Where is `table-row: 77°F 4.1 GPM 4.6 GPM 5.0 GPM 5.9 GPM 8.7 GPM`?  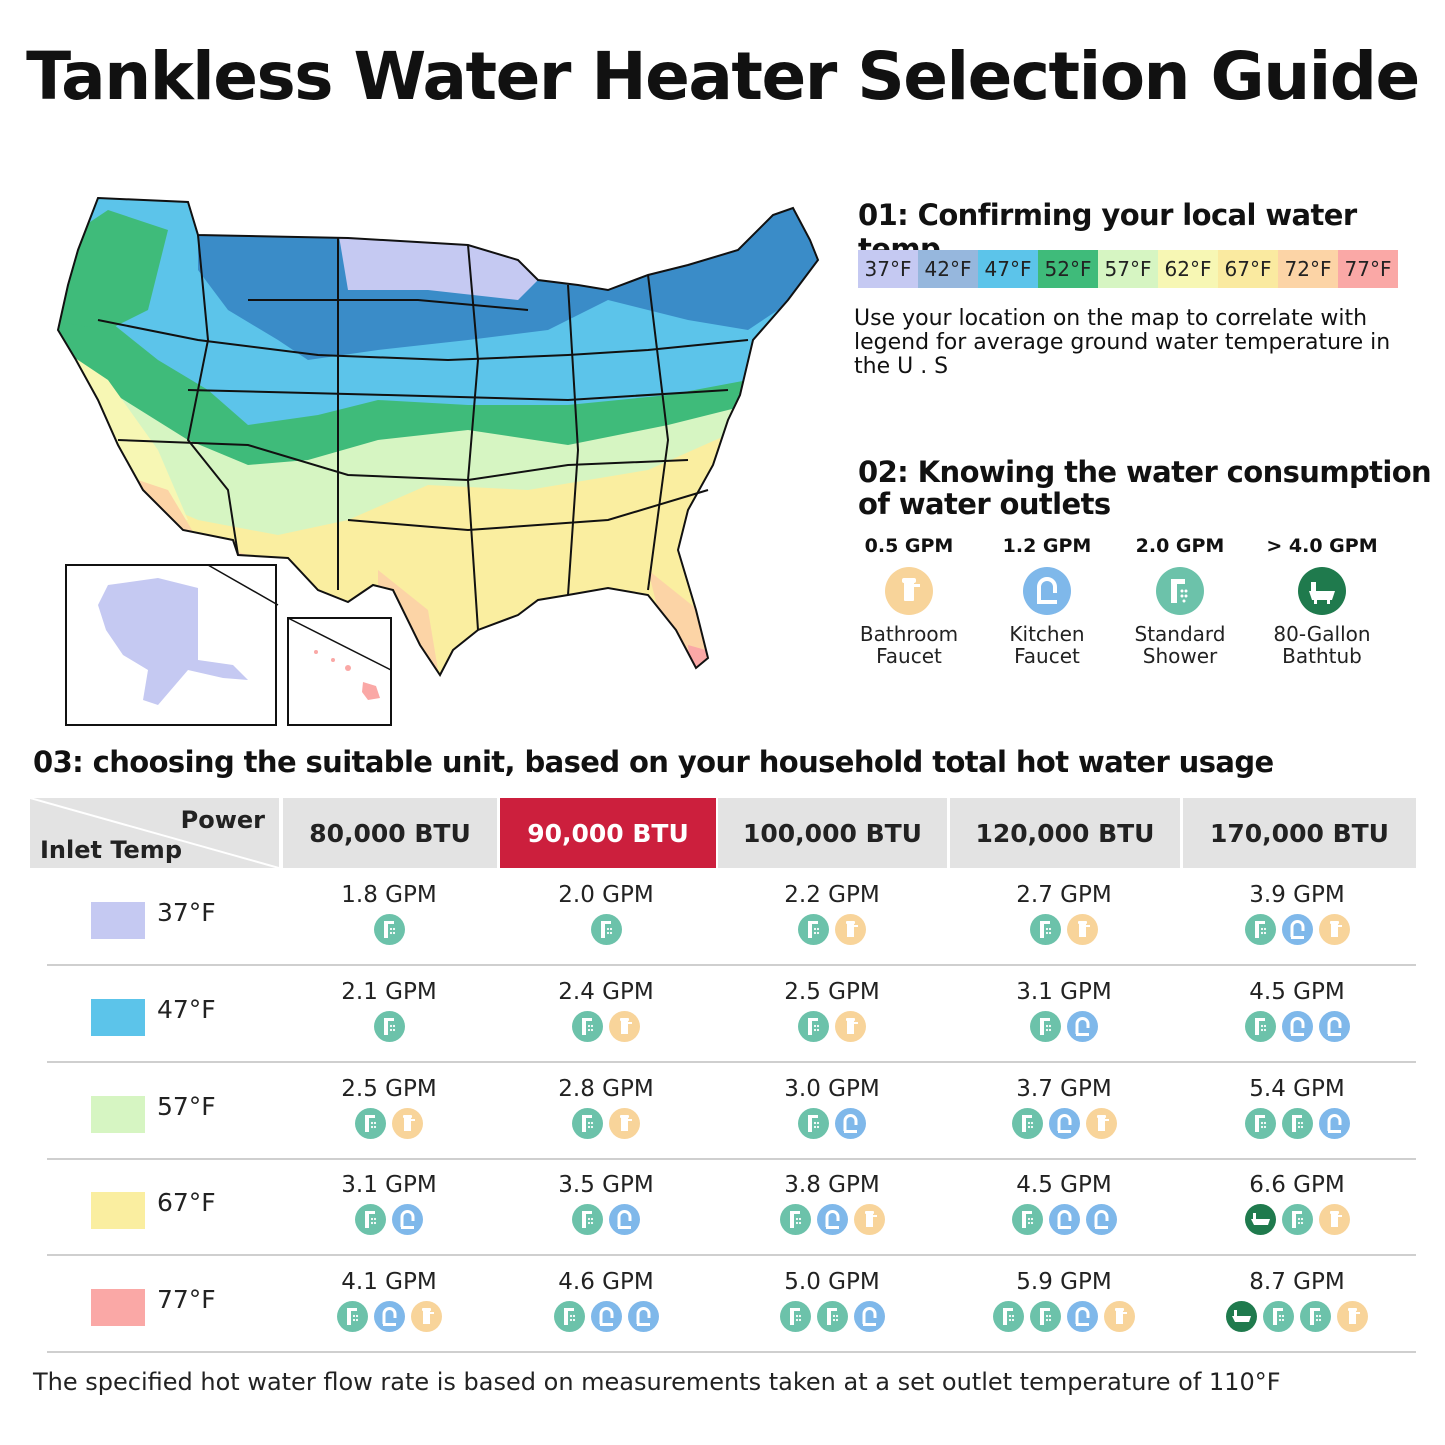 table-row: 77°F 4.1 GPM 4.6 GPM 5.0 GPM 5.9 GPM 8.7 GPM is located at coordinates (731, 1304).